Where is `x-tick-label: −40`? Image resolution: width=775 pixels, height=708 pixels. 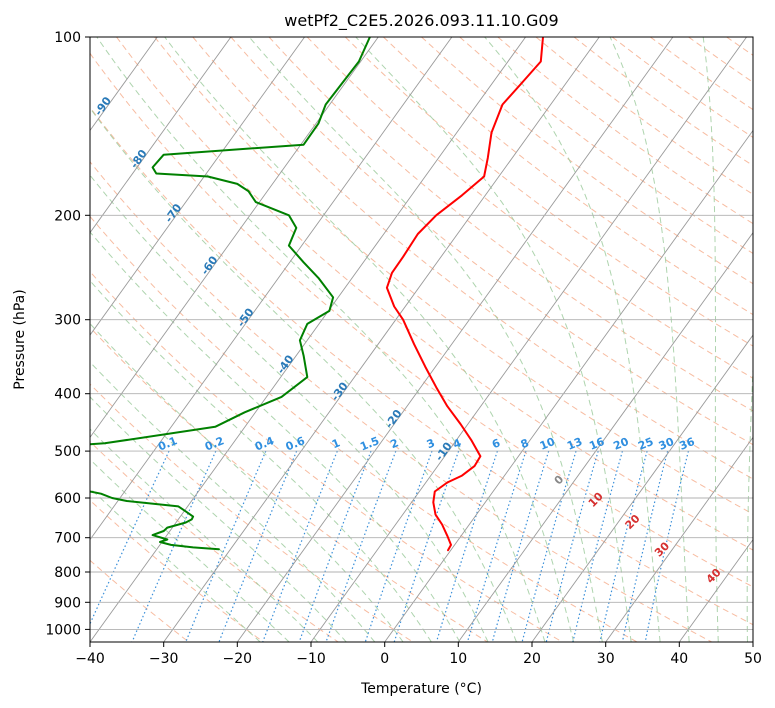 x-tick-label: −40 is located at coordinates (90, 659).